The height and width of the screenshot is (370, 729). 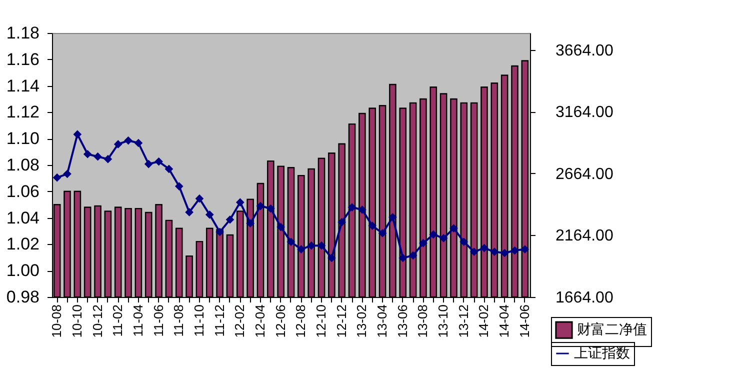 I want to click on x-tick-label: 14-02, so click(x=484, y=321).